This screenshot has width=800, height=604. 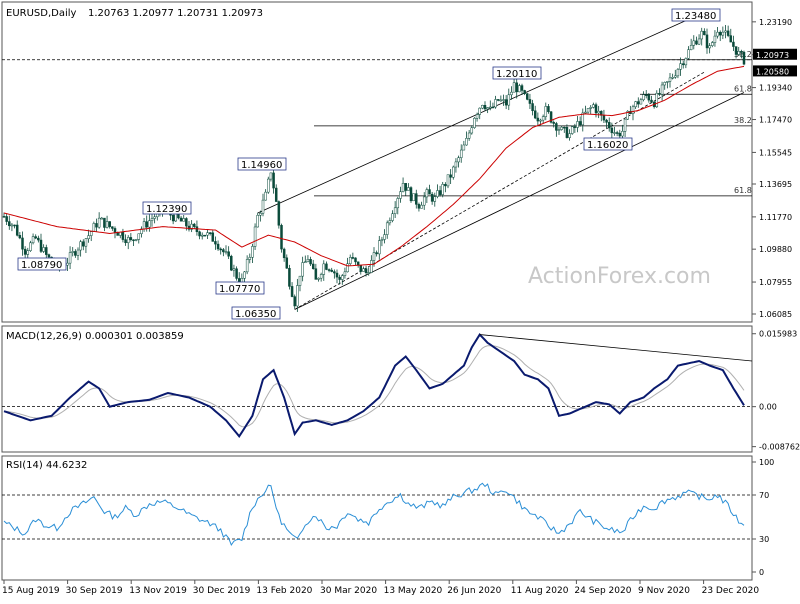 What do you see at coordinates (768, 407) in the screenshot?
I see `macd-y-tick-label: 0.00` at bounding box center [768, 407].